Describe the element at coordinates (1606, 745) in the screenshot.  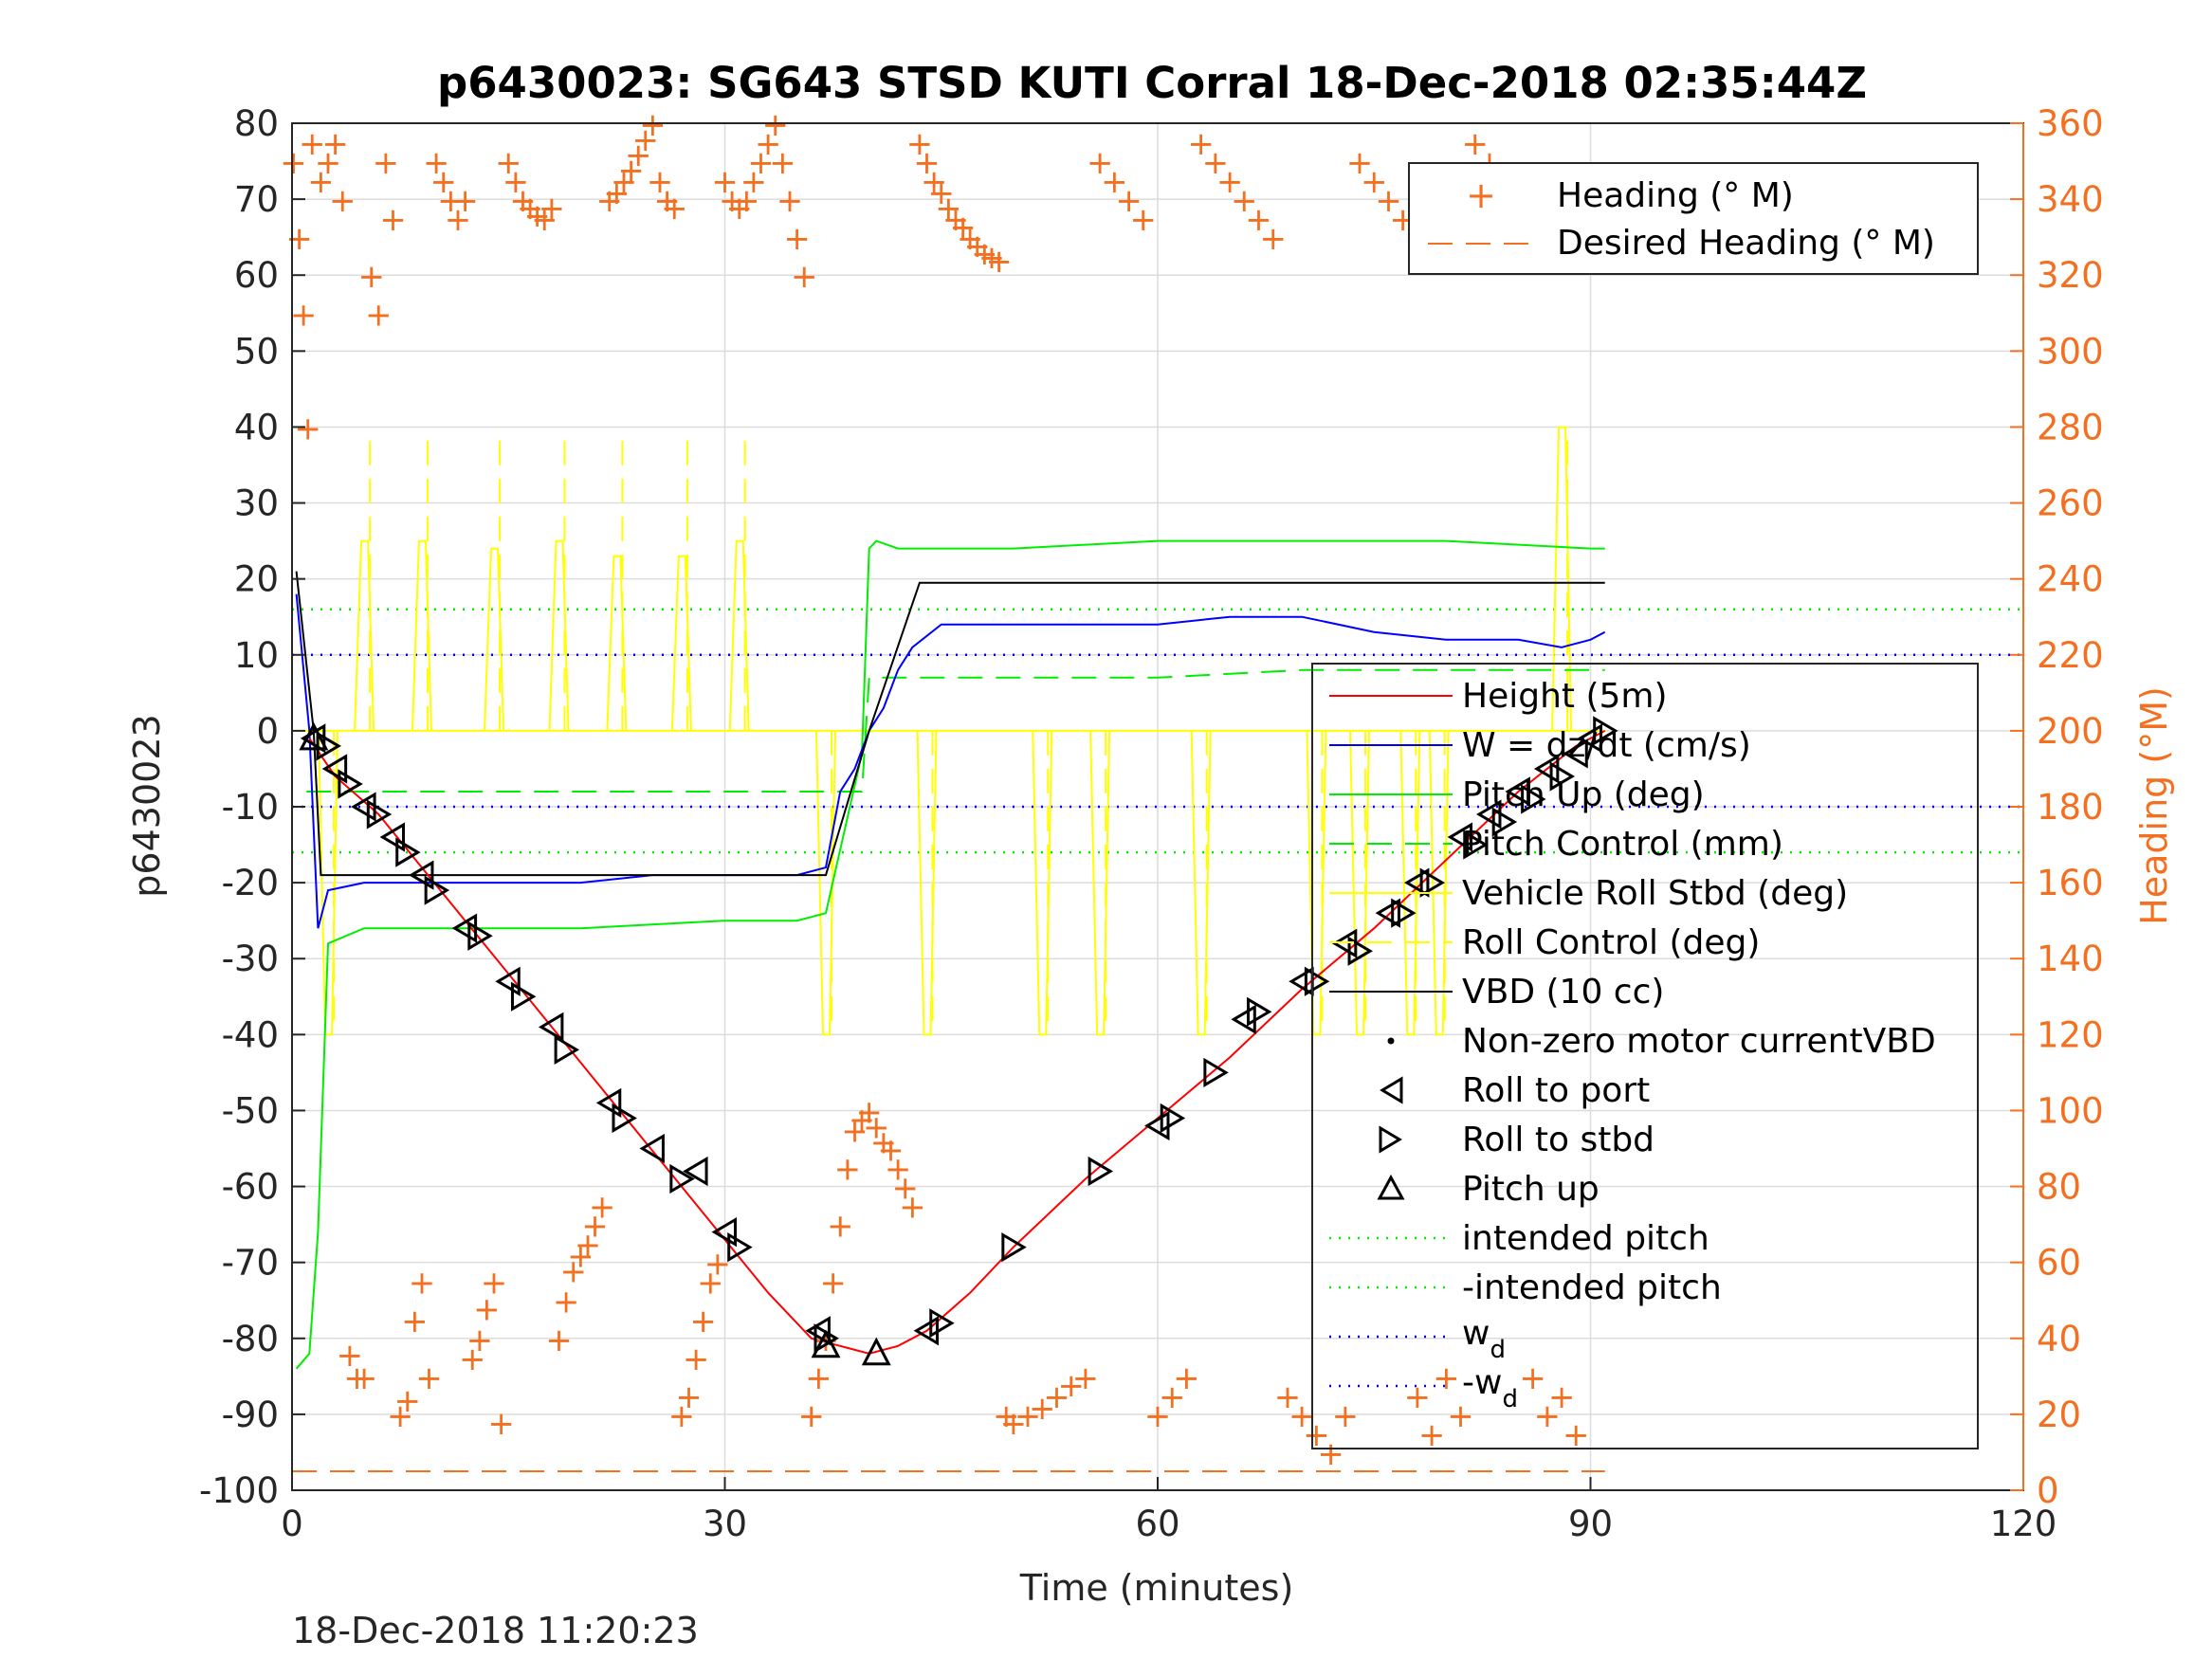
I see `legend-label-1: W = dz/dt (cm/s)` at that location.